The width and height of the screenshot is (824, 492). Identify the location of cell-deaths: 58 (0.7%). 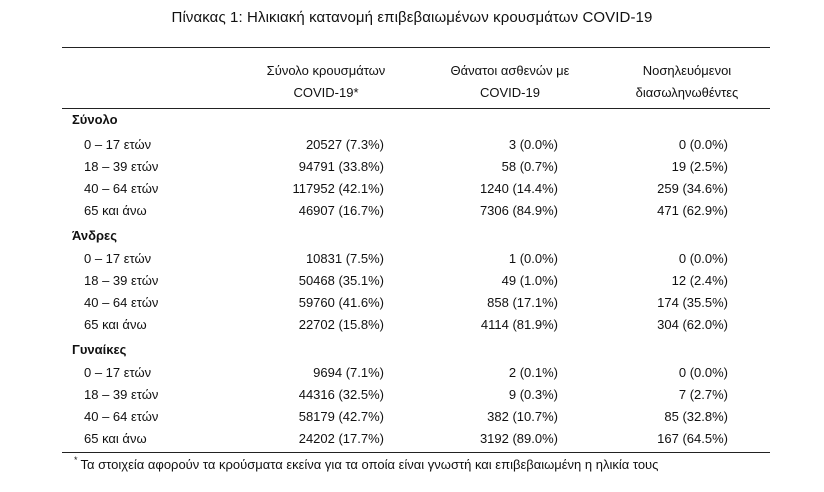
(529, 166).